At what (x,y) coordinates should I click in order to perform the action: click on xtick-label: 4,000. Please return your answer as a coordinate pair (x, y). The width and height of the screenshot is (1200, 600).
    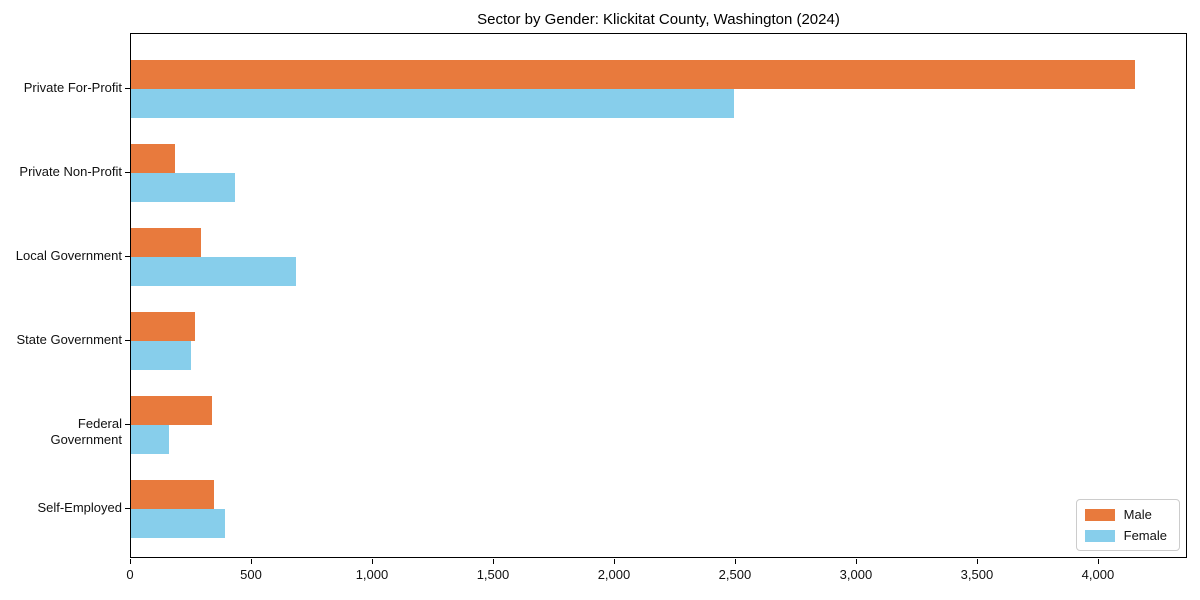
    Looking at the image, I should click on (1098, 574).